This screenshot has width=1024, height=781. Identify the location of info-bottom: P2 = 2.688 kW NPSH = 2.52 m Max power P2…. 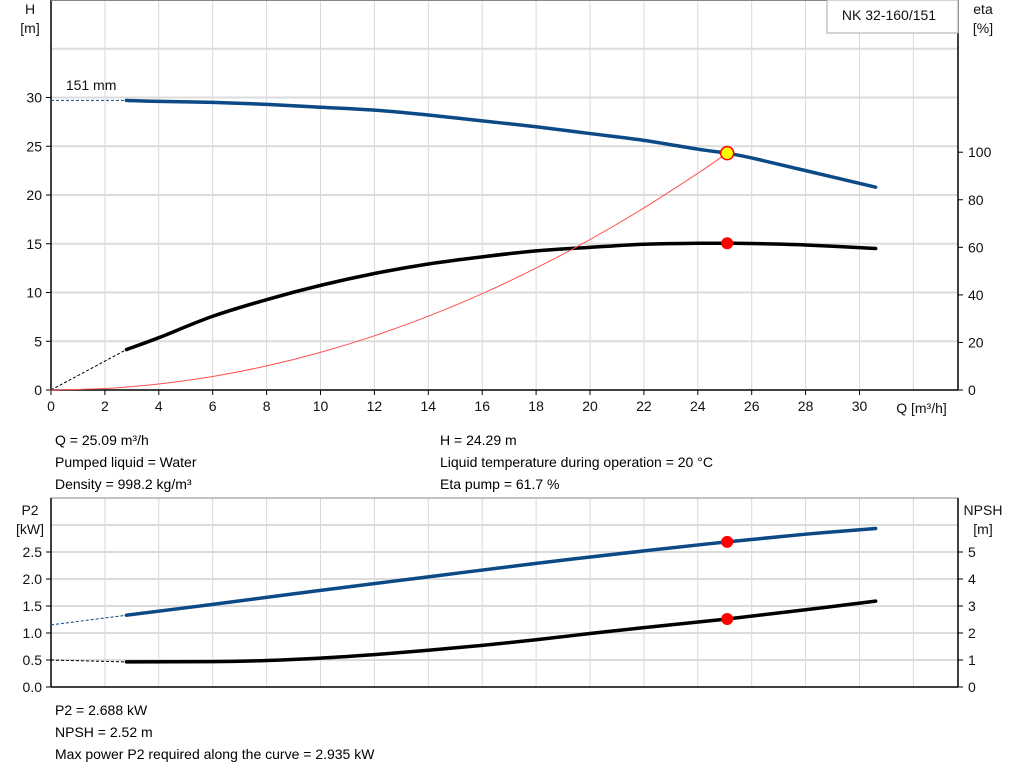
(214, 732).